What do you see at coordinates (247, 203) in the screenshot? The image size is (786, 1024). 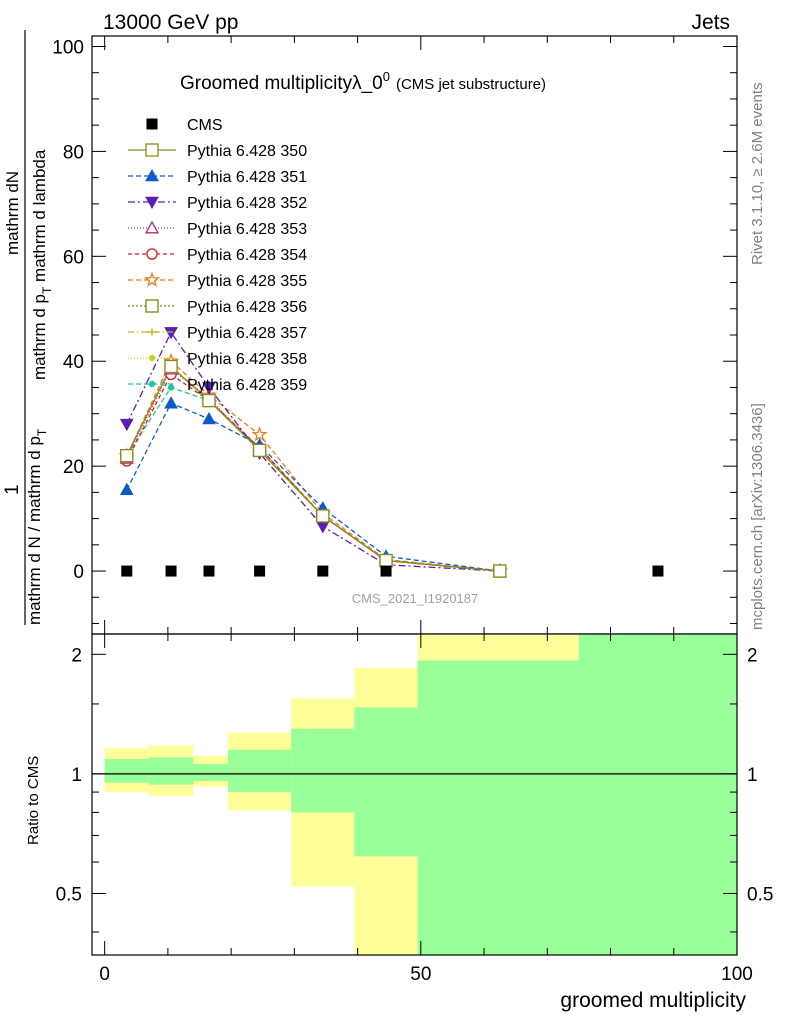 I see `legend-label: Pythia 6.428 352` at bounding box center [247, 203].